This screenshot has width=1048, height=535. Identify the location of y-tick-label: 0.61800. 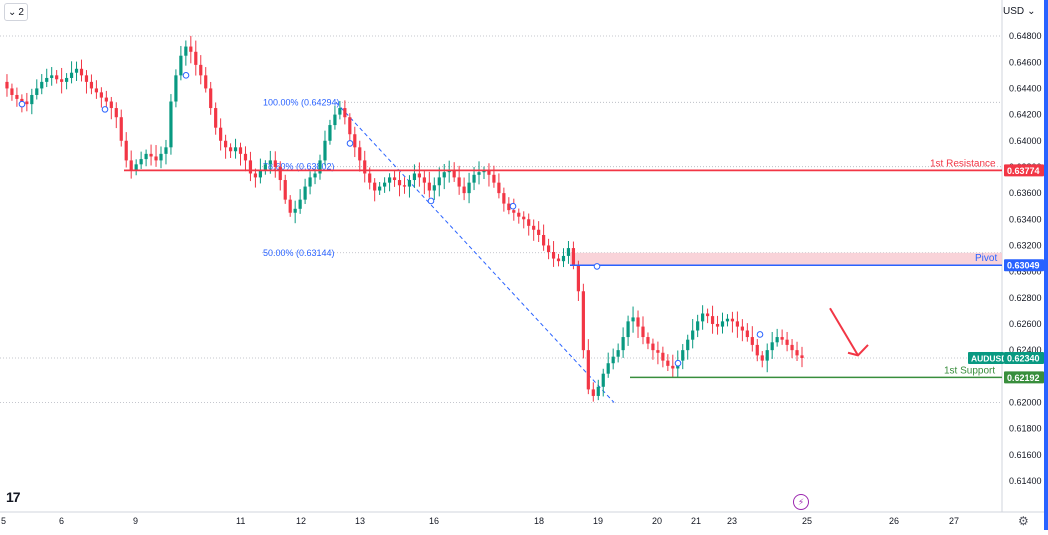
(1025, 429).